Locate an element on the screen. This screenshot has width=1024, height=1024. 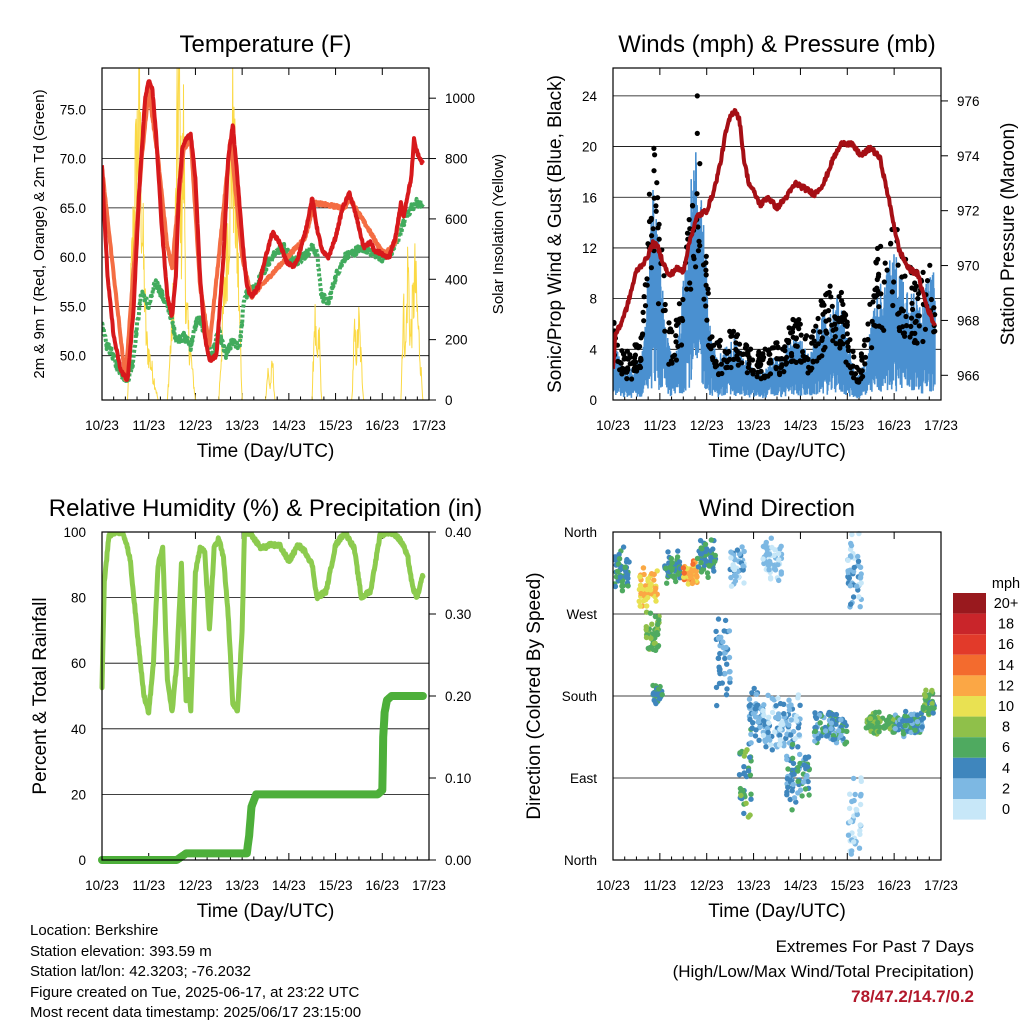
y-tick-label-left: 0 is located at coordinates (82, 860).